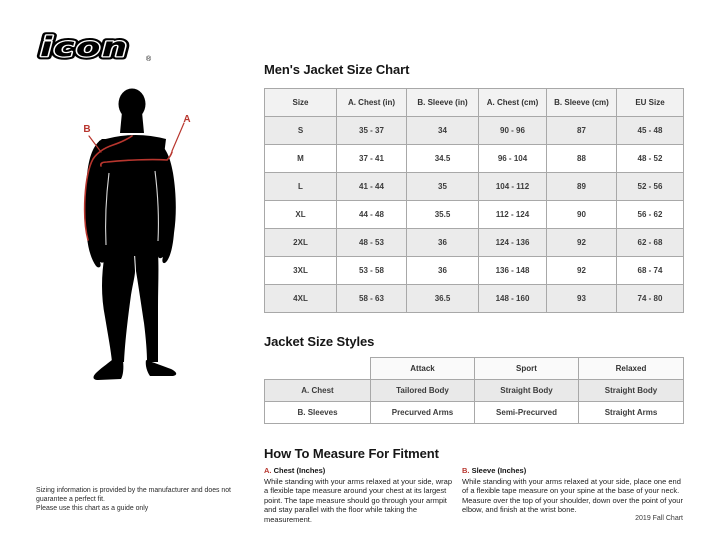  I want to click on table-cell: Straight Arms, so click(631, 412).